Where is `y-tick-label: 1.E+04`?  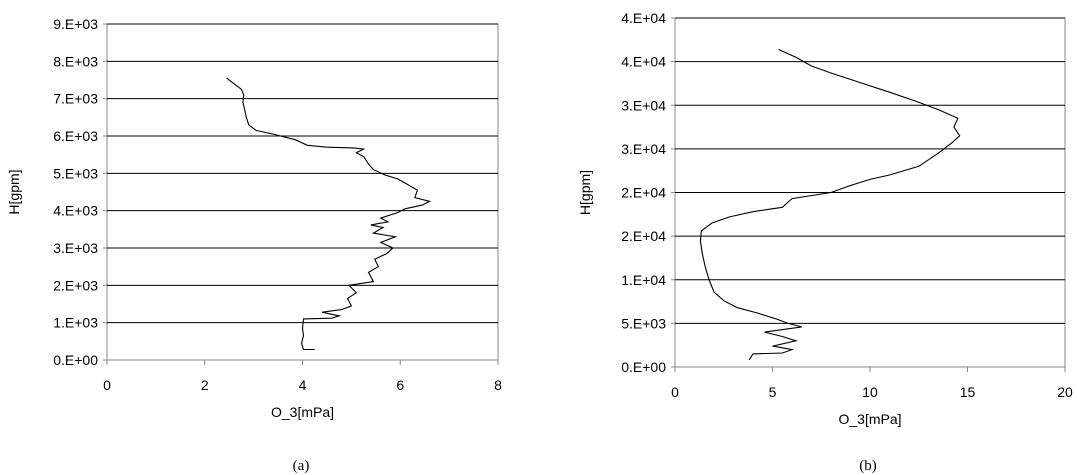
y-tick-label: 1.E+04 is located at coordinates (643, 280).